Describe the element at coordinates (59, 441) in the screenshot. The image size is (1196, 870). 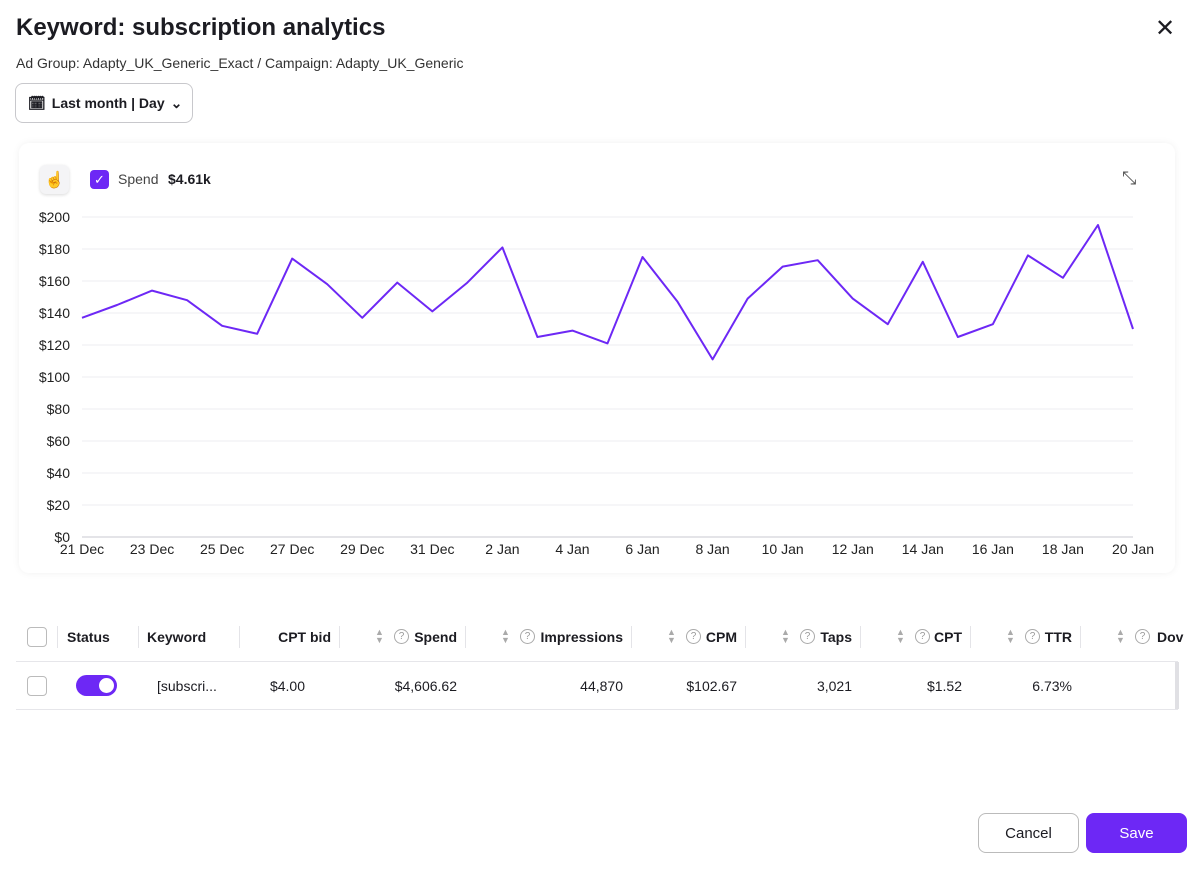
I see `y-tick-label: $60` at that location.